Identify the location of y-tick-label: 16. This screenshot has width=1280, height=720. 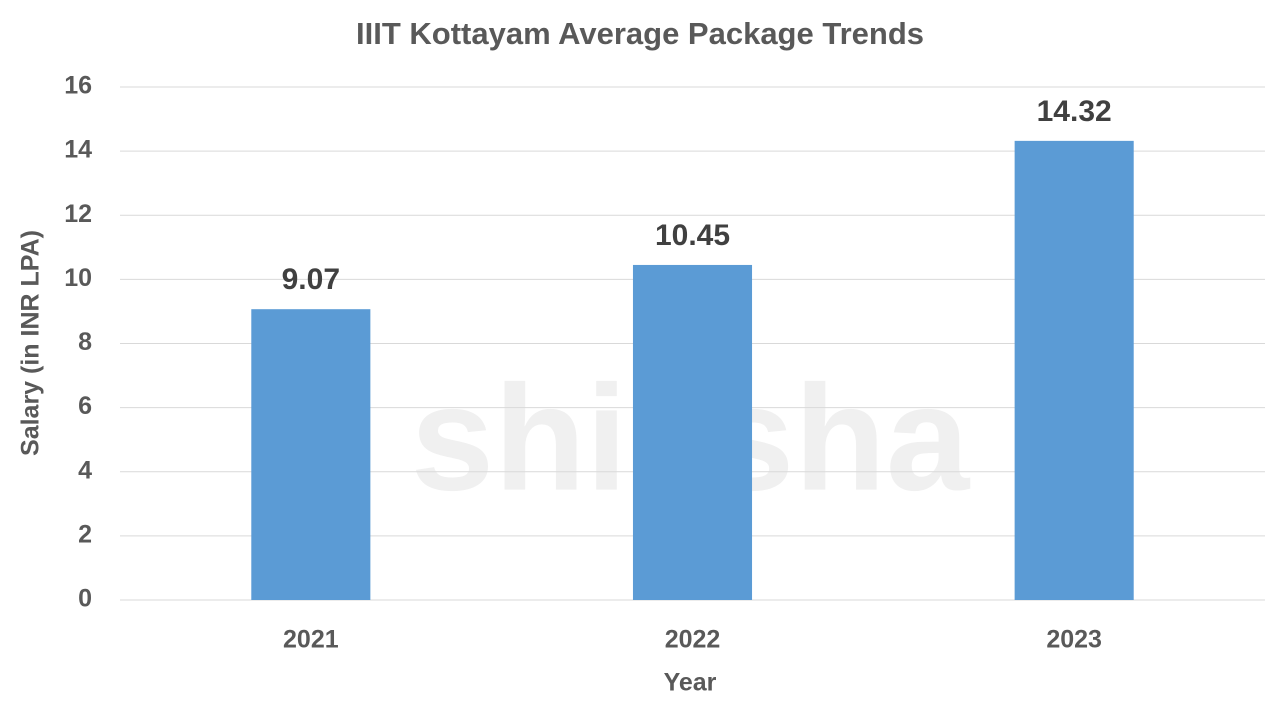
(78, 86).